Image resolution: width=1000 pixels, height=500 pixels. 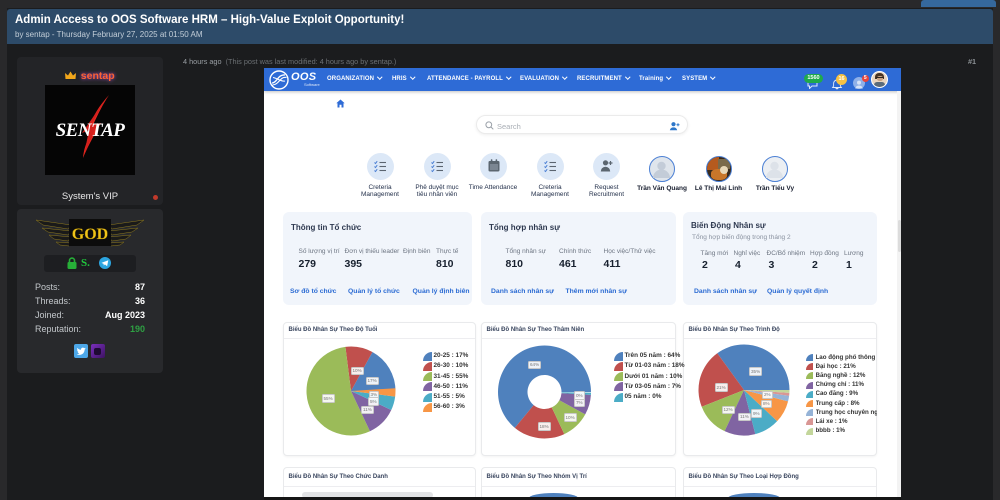 What do you see at coordinates (91, 130) in the screenshot?
I see `svg-text: SENTAP` at bounding box center [91, 130].